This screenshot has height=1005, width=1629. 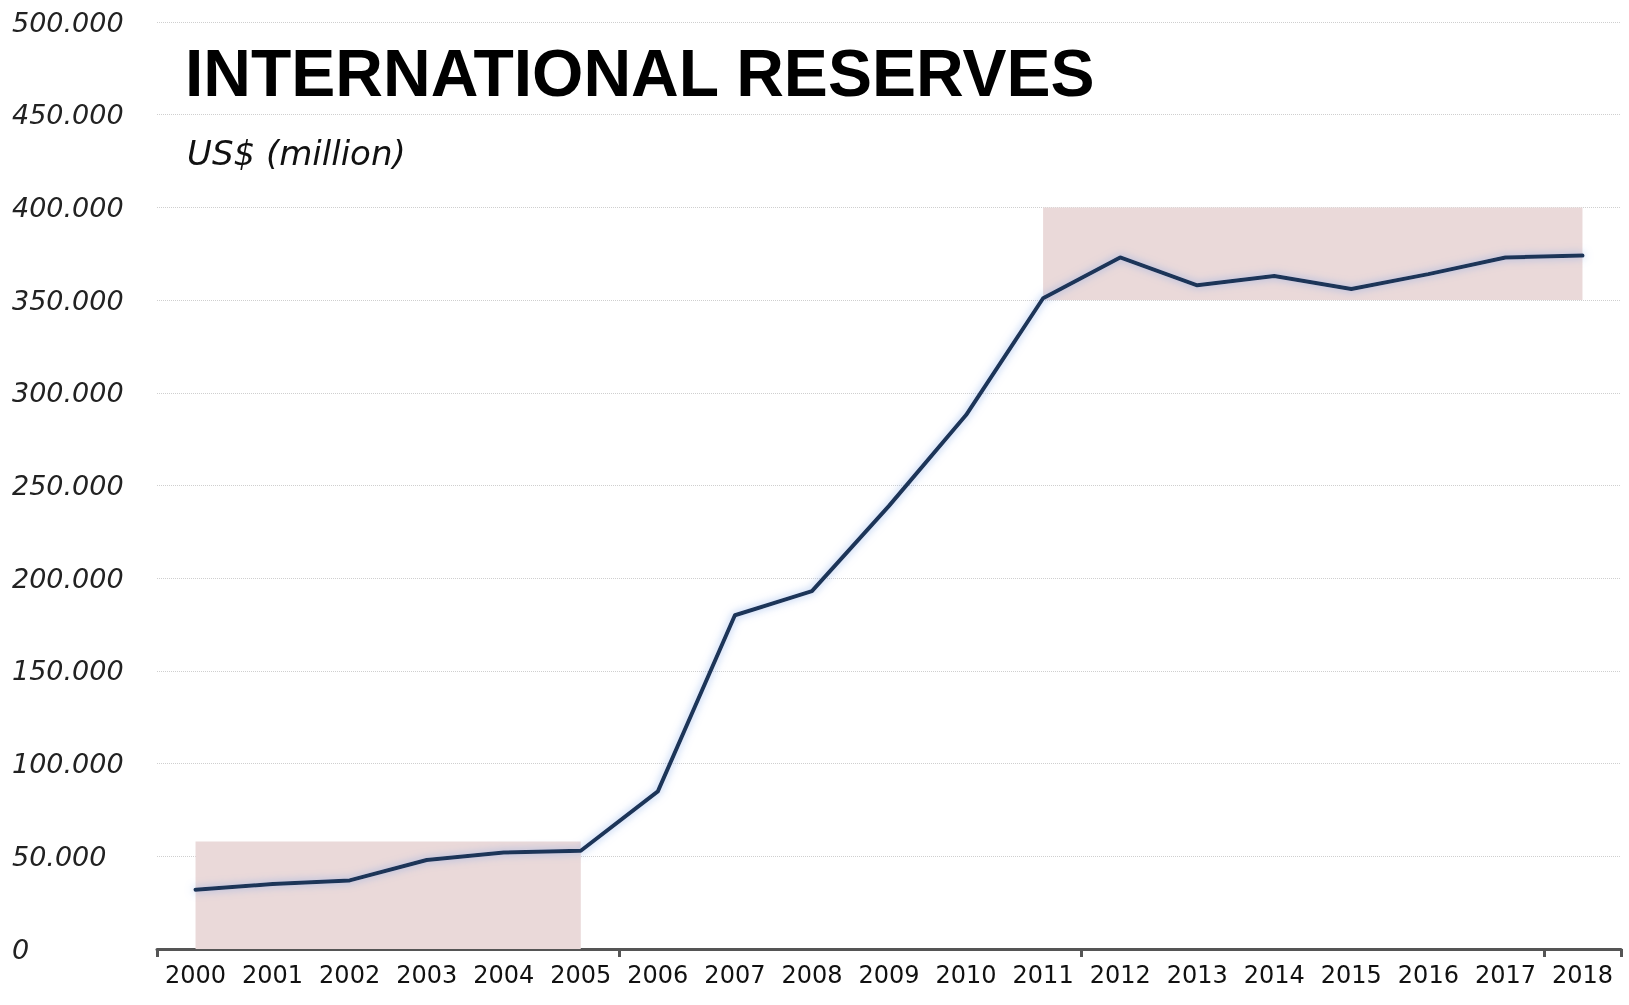 I want to click on x-tick-label: 2016, so click(x=1428, y=975).